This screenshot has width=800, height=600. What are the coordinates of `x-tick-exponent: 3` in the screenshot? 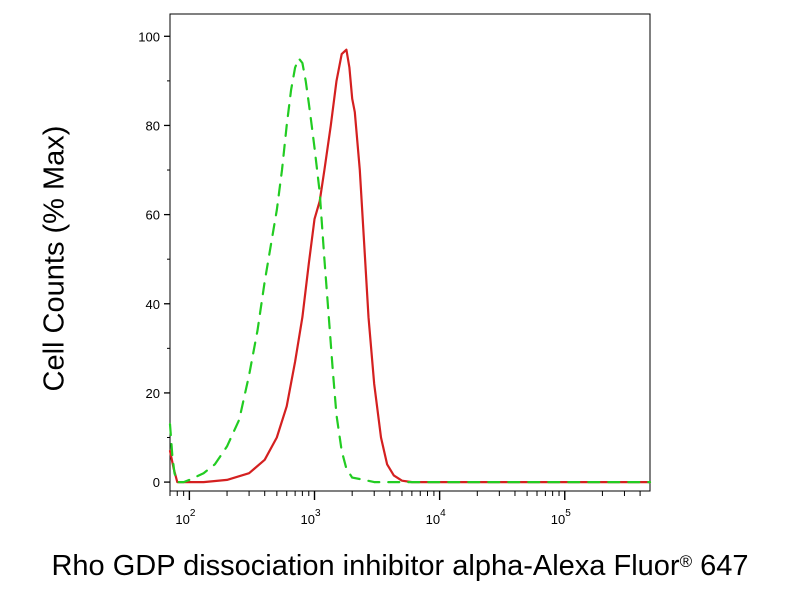 It's located at (318, 513).